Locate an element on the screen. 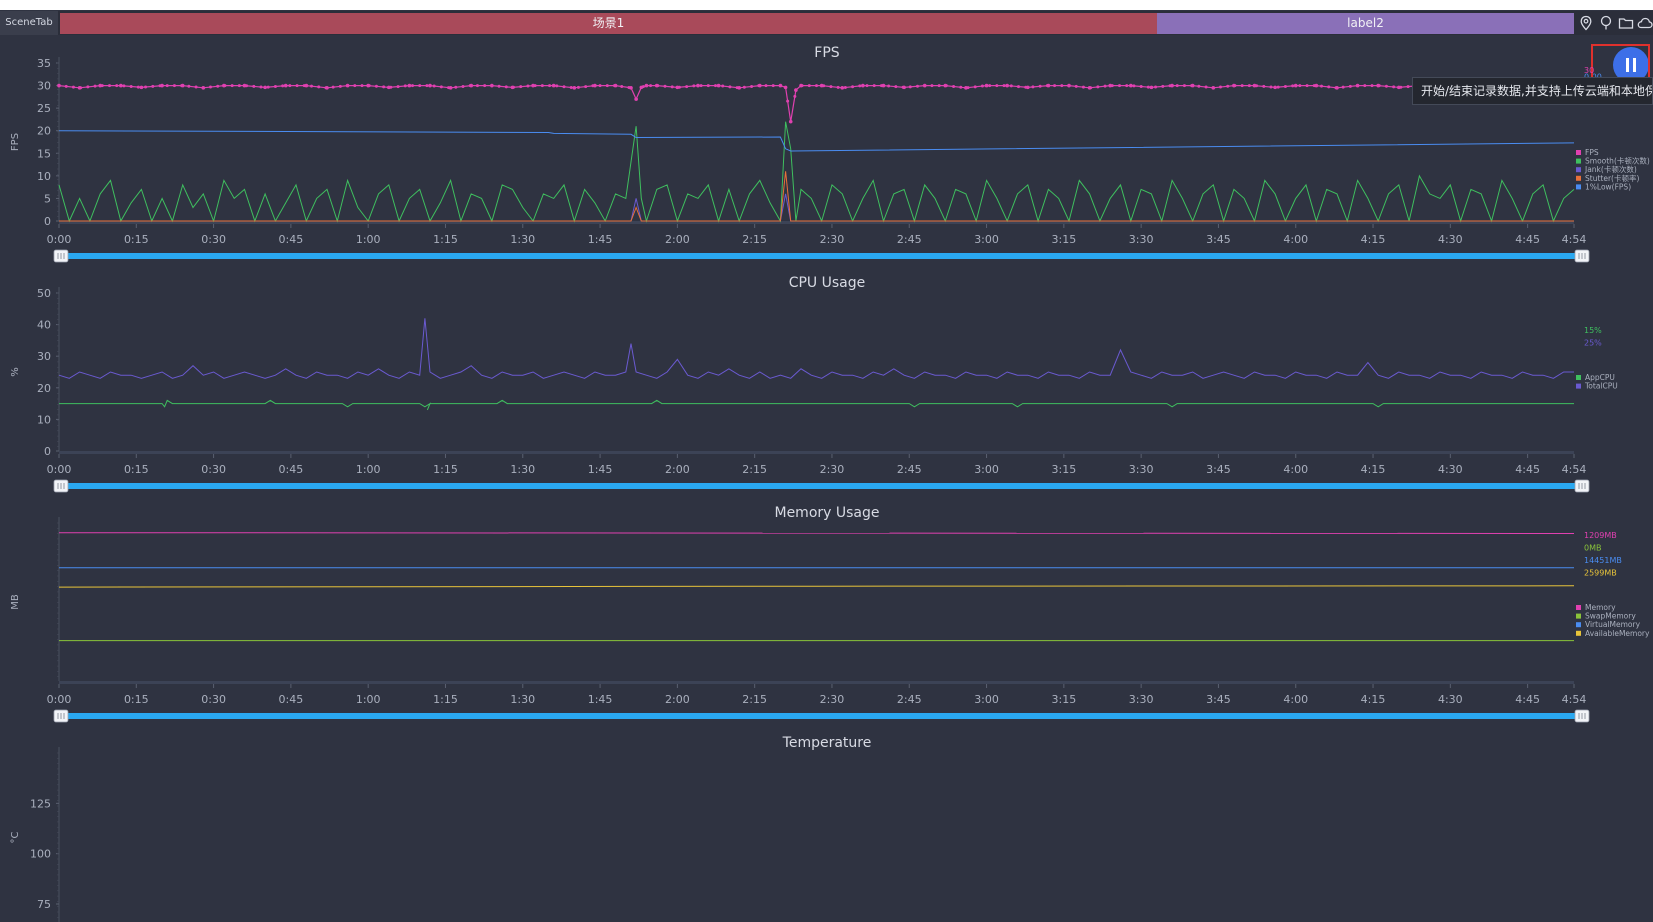  x-tick-label: 1:15 is located at coordinates (445, 469).